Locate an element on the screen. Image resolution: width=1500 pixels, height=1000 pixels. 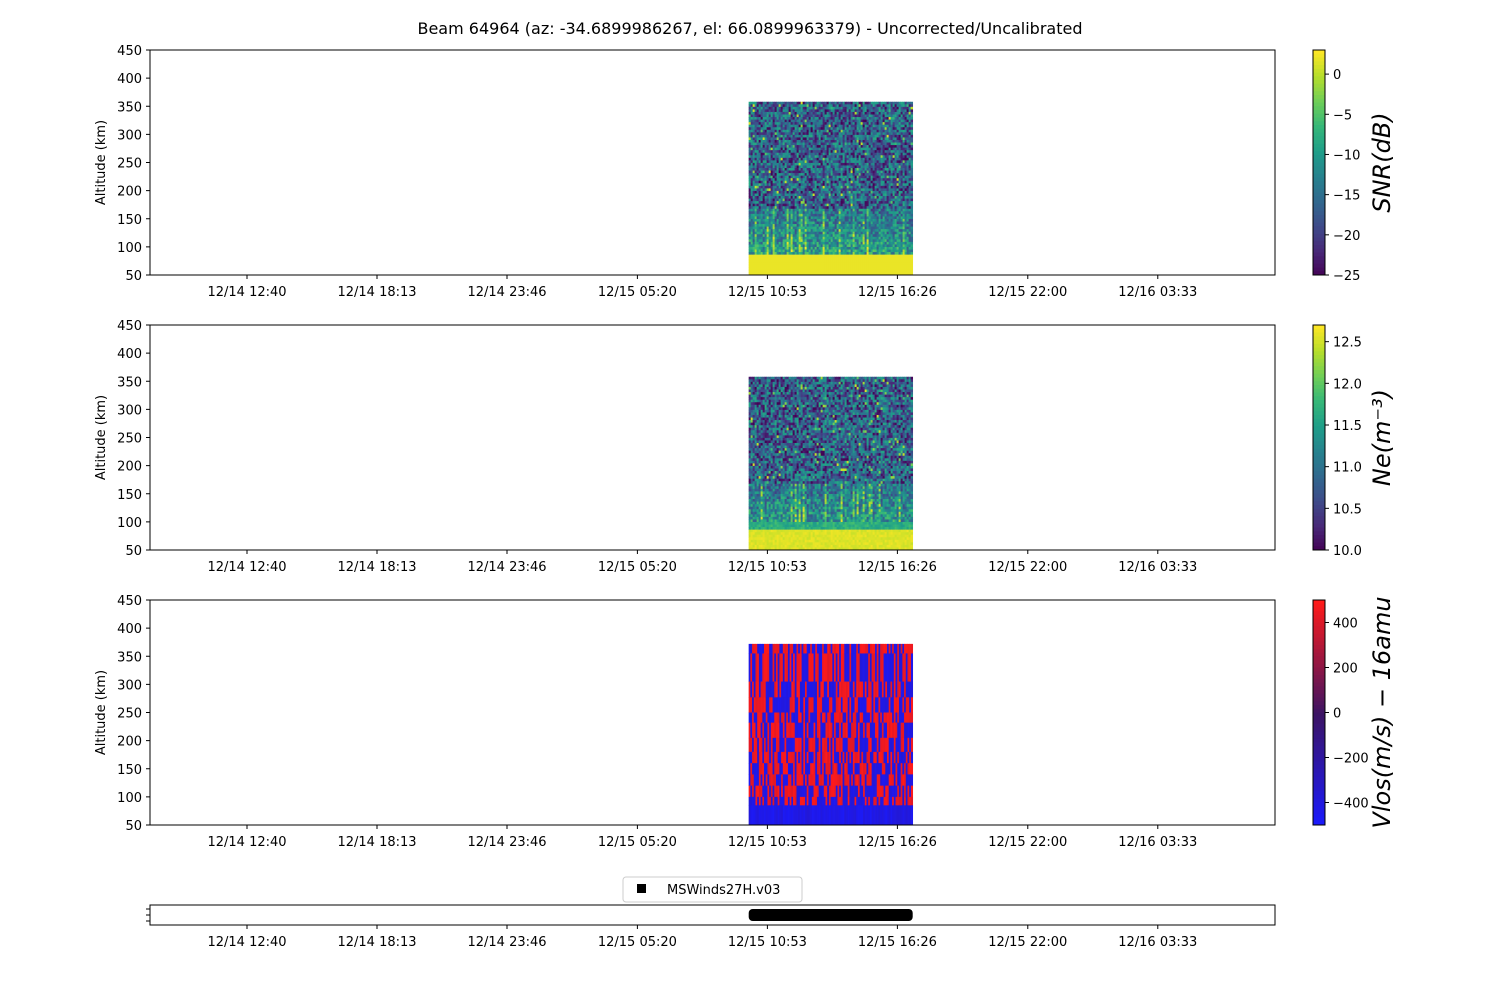
vlos-heatmap is located at coordinates (831, 734).